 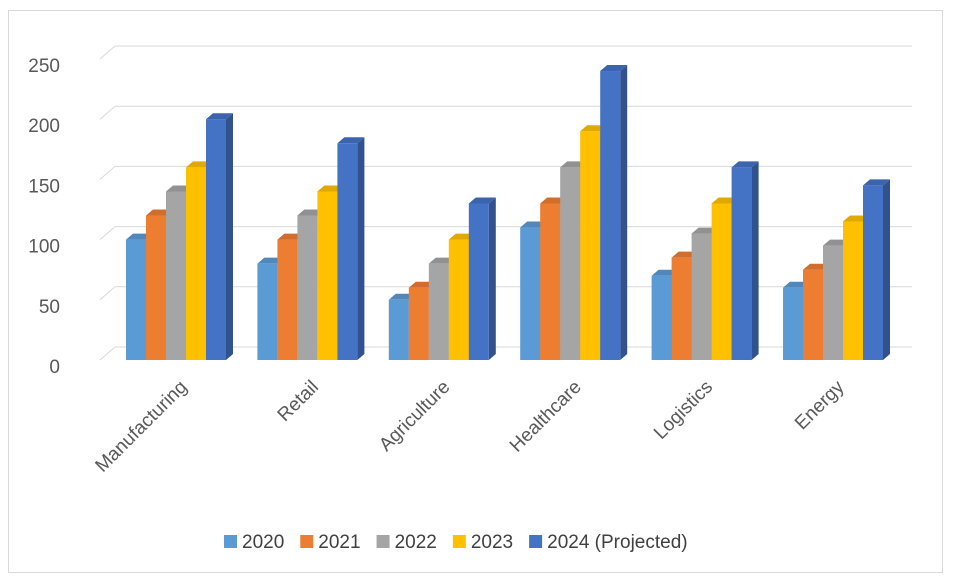 I want to click on y-tick-label: 200, so click(x=44, y=126).